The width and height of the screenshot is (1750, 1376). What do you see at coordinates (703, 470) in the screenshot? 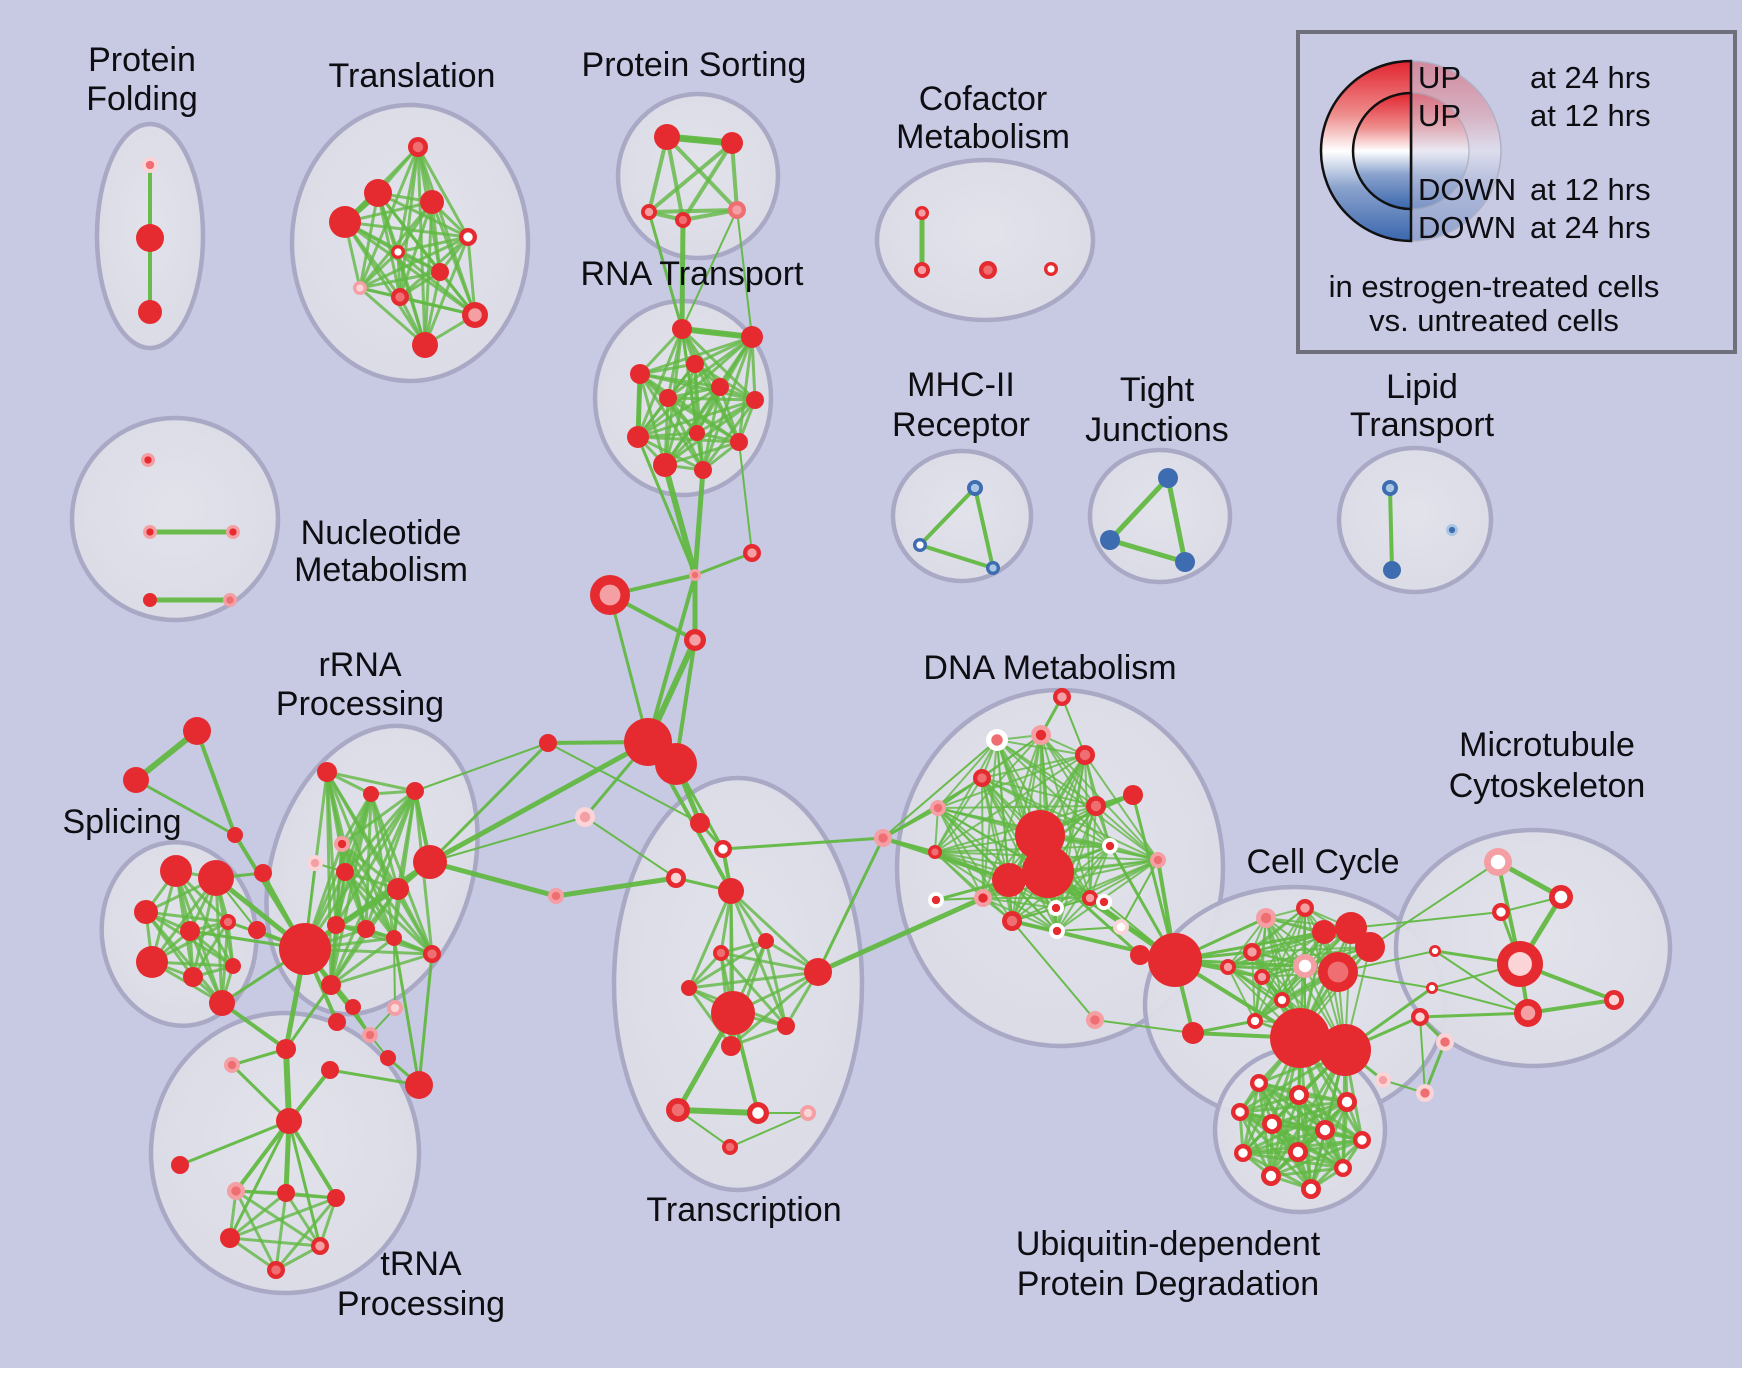
I see `node-rt12` at bounding box center [703, 470].